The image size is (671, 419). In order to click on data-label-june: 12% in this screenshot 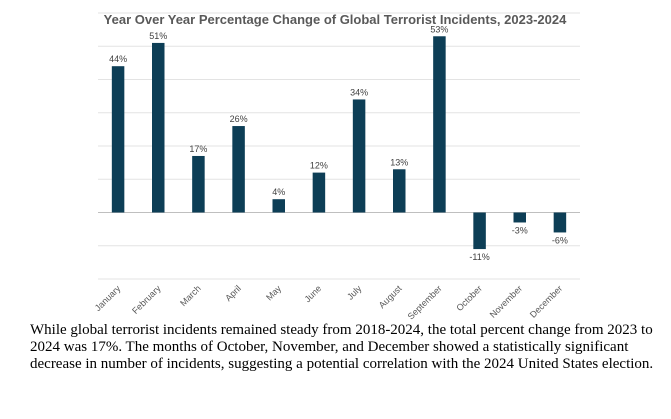, I will do `click(319, 166)`.